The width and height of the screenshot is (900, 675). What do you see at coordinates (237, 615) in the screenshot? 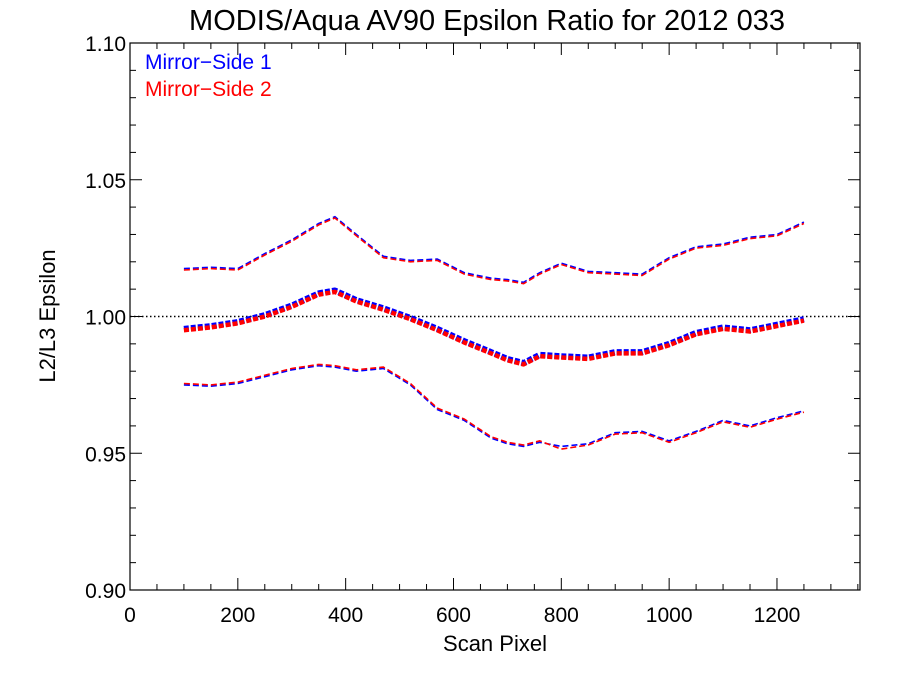
I see `x-tick-label: 200` at bounding box center [237, 615].